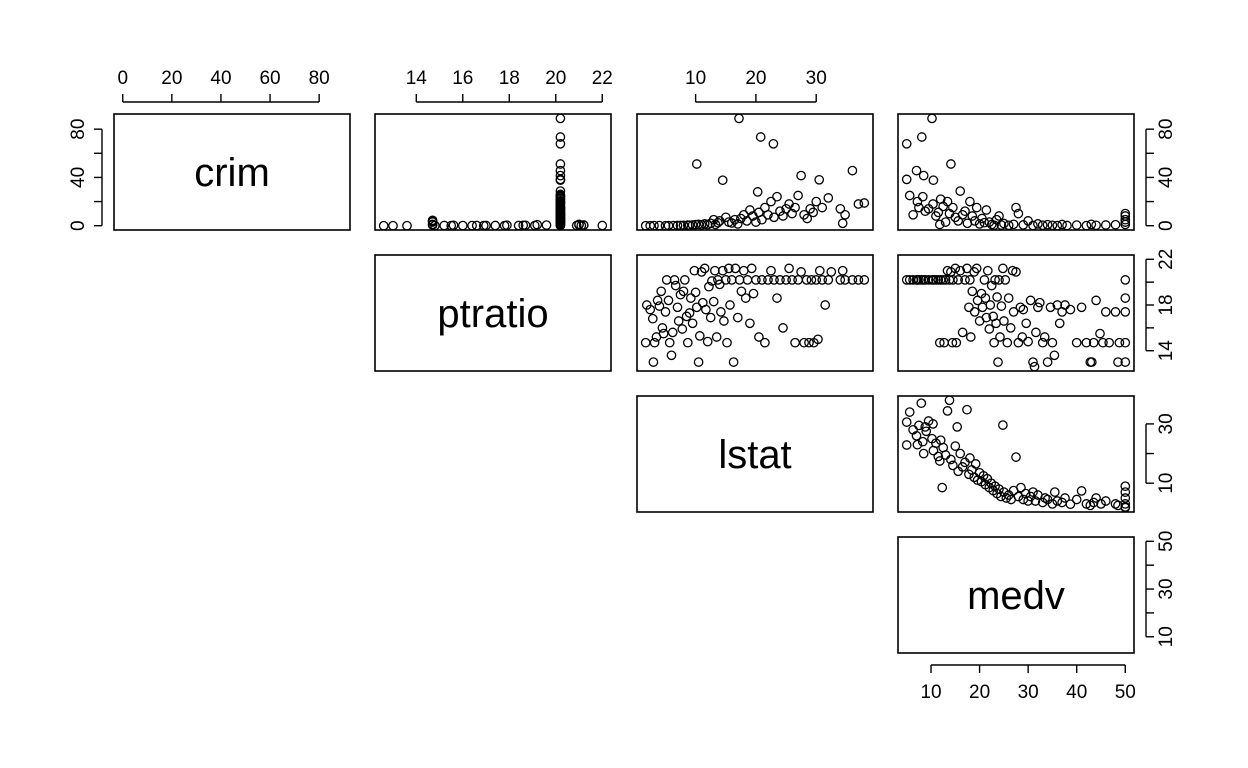 The image size is (1248, 768). Describe the element at coordinates (492, 314) in the screenshot. I see `variable-label-ptratio: ptratio` at that location.